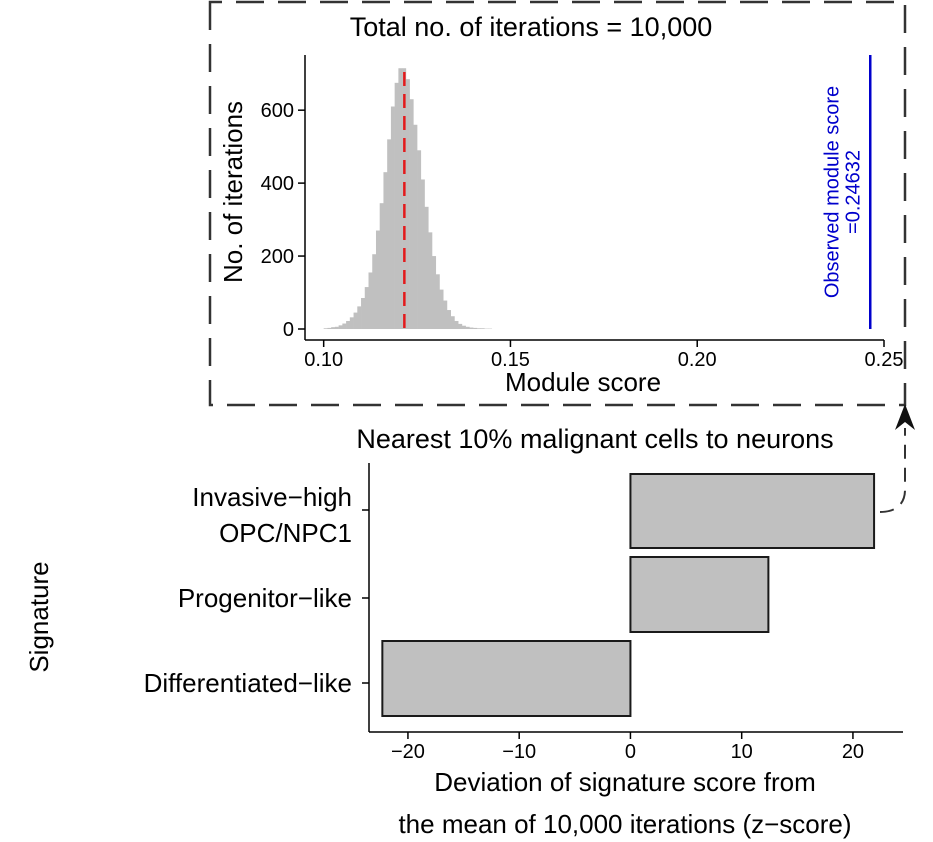 This screenshot has width=933, height=842. I want to click on histogram-bars, so click(408, 199).